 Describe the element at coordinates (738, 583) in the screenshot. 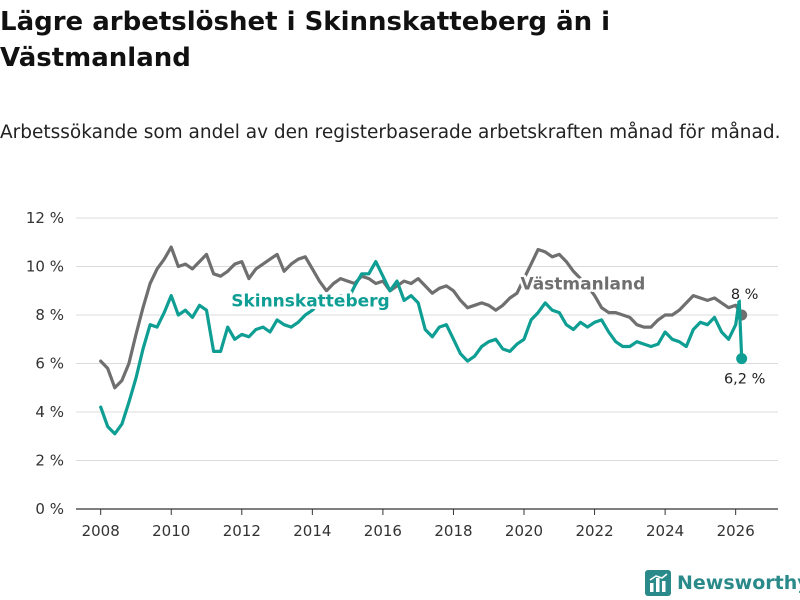

I see `brand-name: Newsworthy` at that location.